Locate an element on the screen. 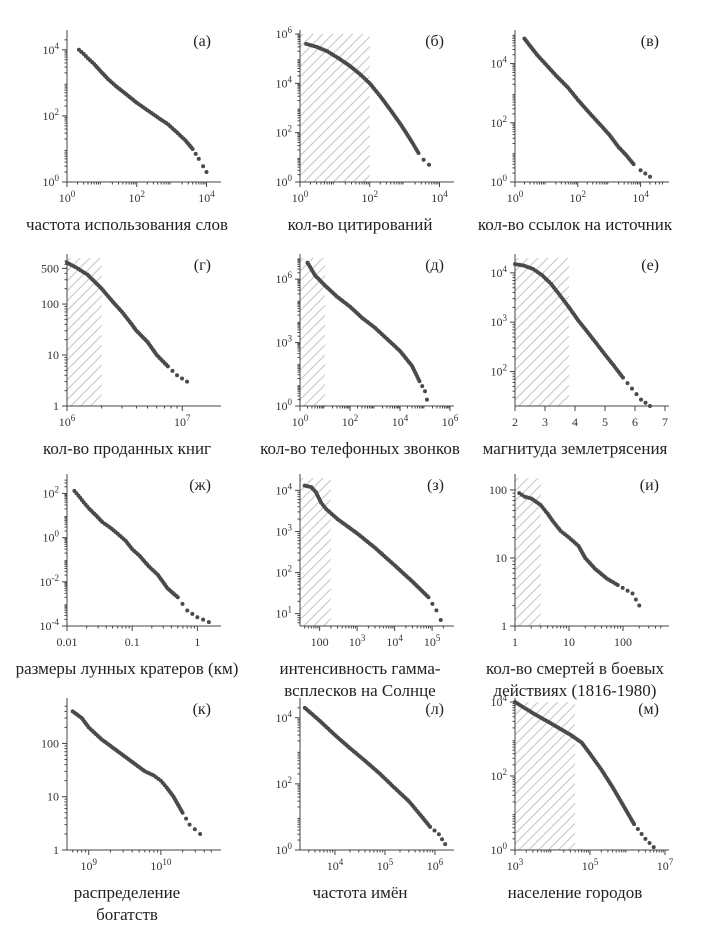  chart-panel-d: 106 107 1 10 100 500 (г) is located at coordinates (131, 341).